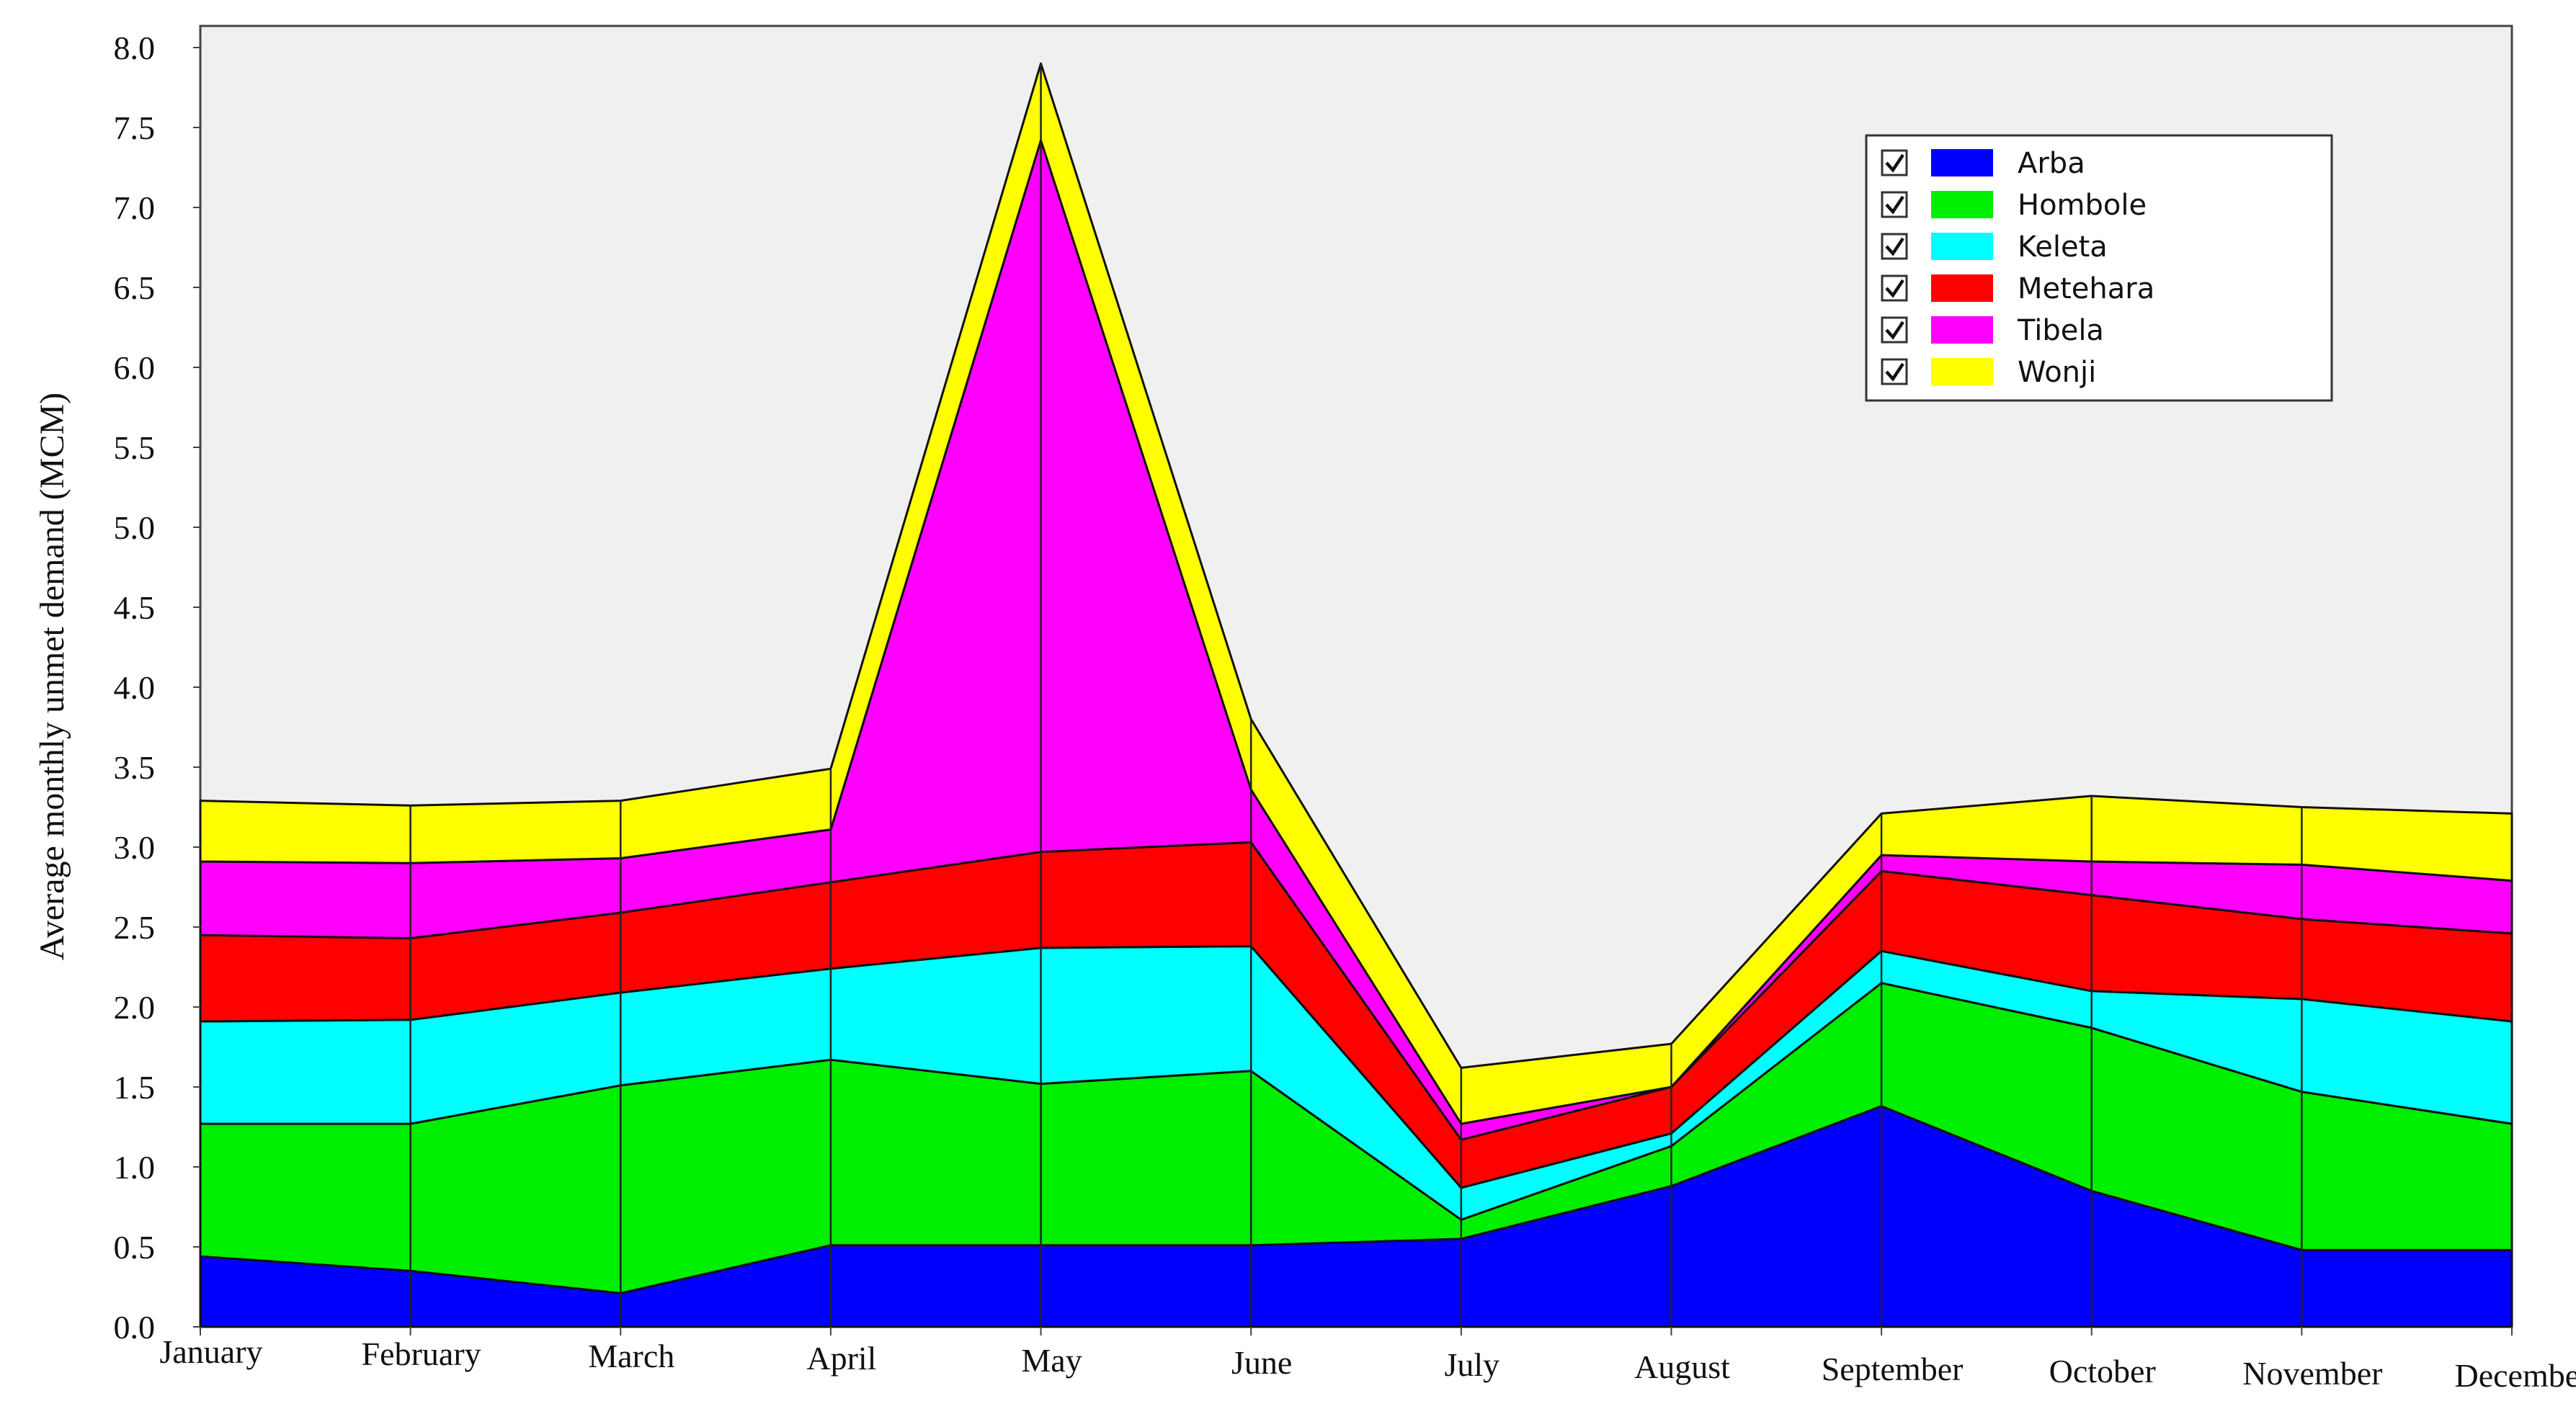 This screenshot has height=1414, width=2576. Describe the element at coordinates (1962, 205) in the screenshot. I see `legend-swatch-hombole` at that location.